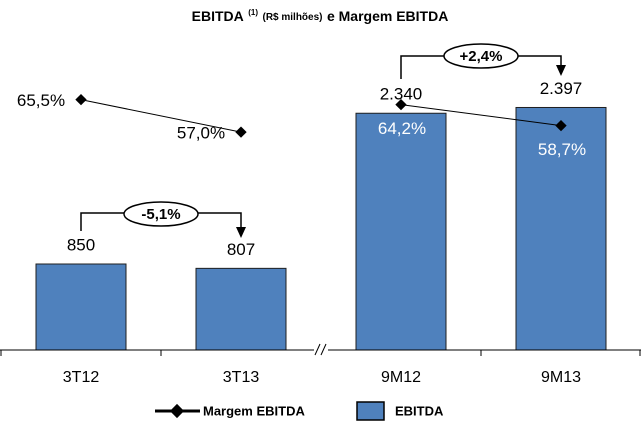  I want to click on value-label: 2.397, so click(561, 88).